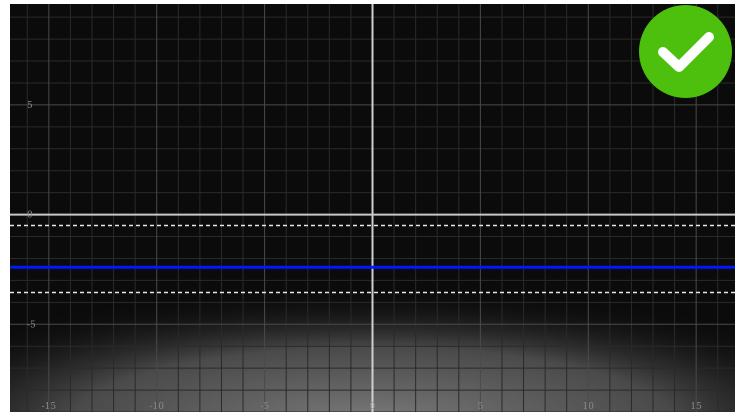  What do you see at coordinates (589, 407) in the screenshot?
I see `x-tick-label: 10` at bounding box center [589, 407].